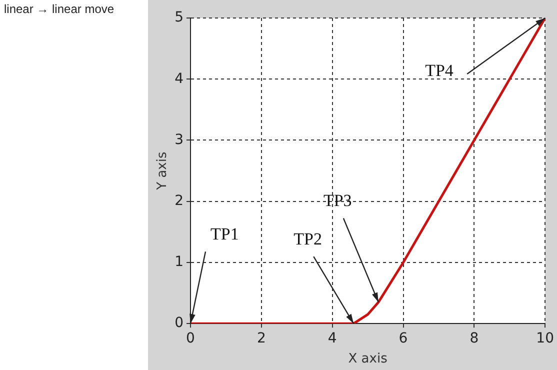 The height and width of the screenshot is (370, 557). What do you see at coordinates (308, 239) in the screenshot?
I see `annotation: TP2` at bounding box center [308, 239].